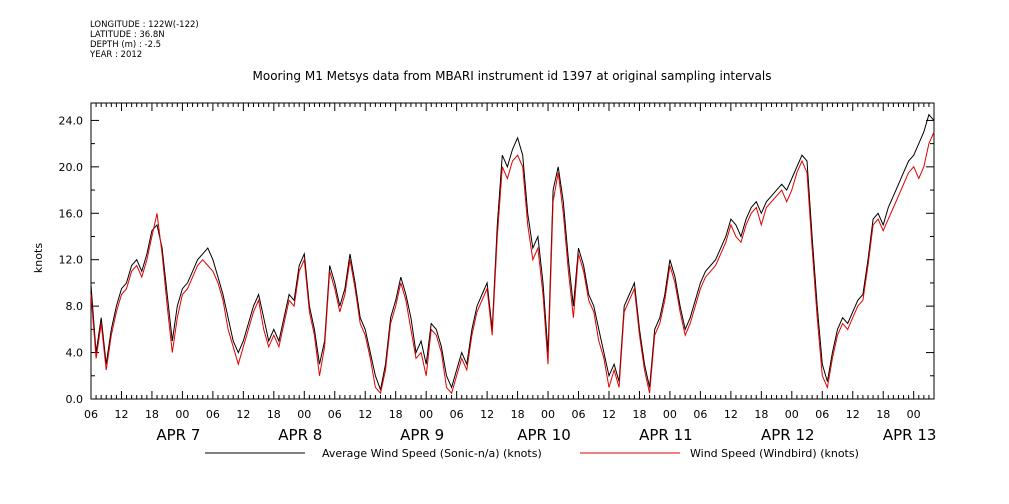 Image resolution: width=1009 pixels, height=504 pixels. Describe the element at coordinates (300, 435) in the screenshot. I see `date-label: APR 8` at that location.